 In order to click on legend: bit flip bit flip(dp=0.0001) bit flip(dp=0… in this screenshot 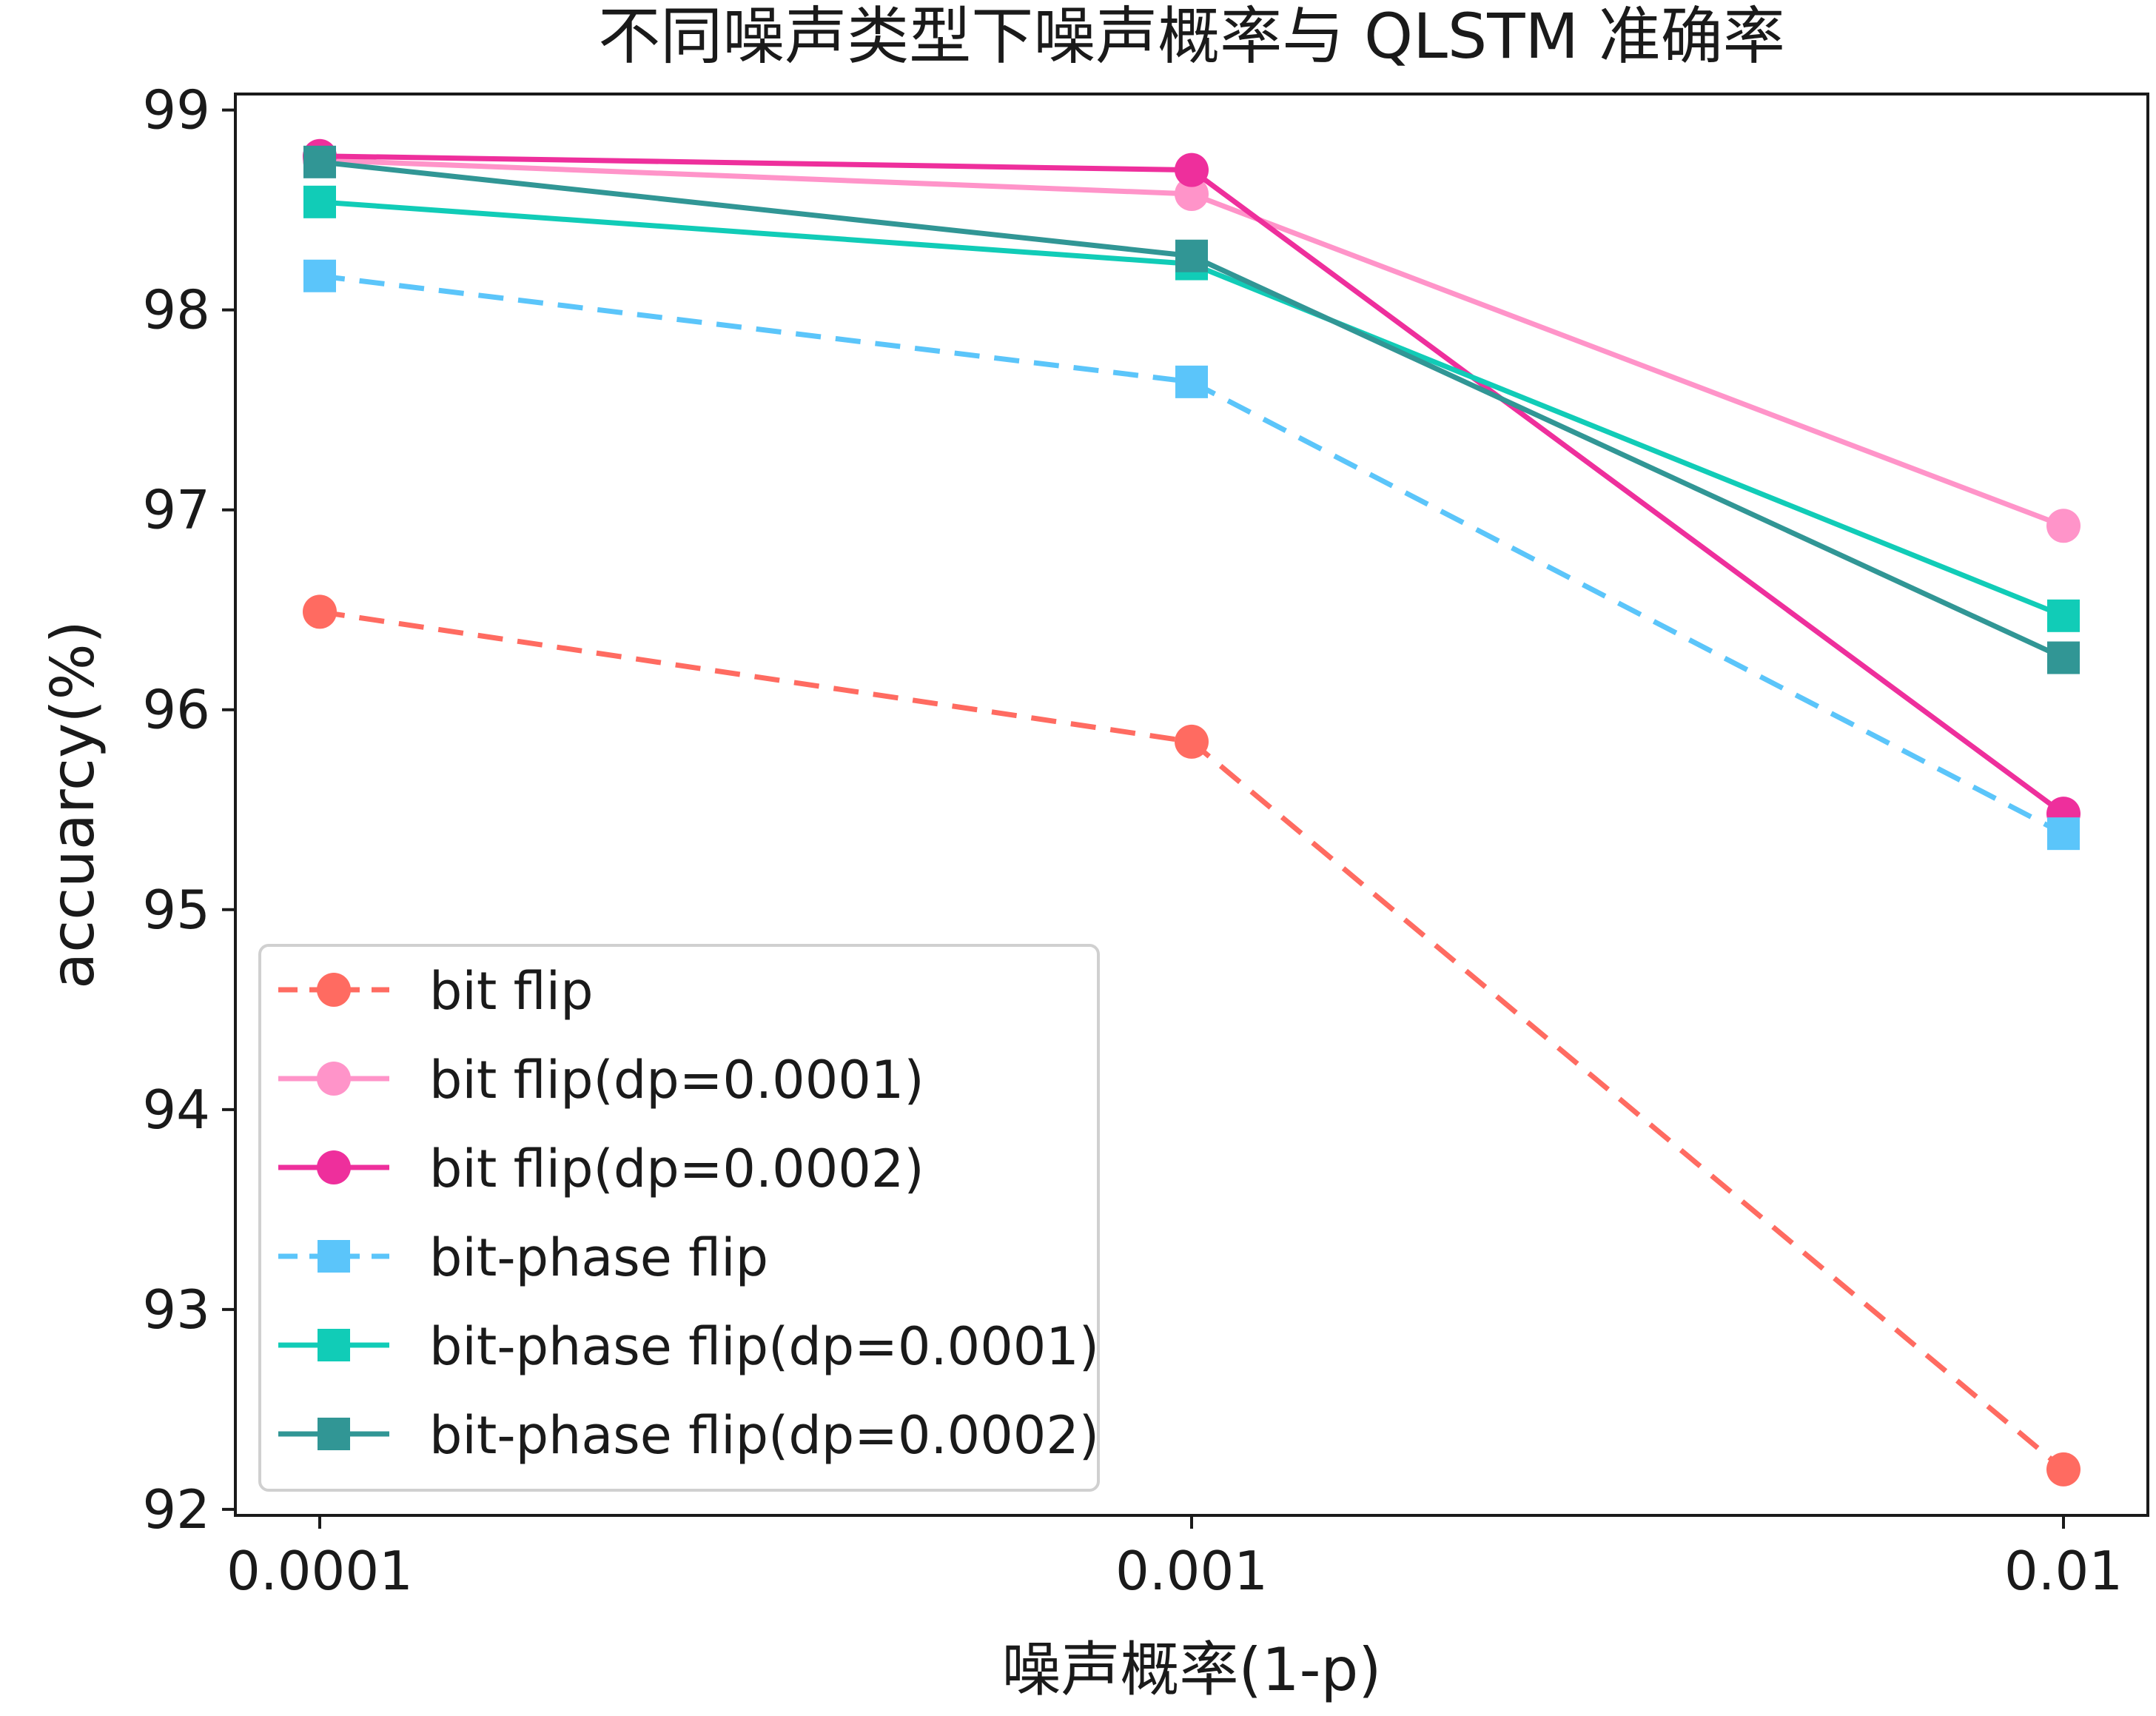, I will do `click(679, 1218)`.